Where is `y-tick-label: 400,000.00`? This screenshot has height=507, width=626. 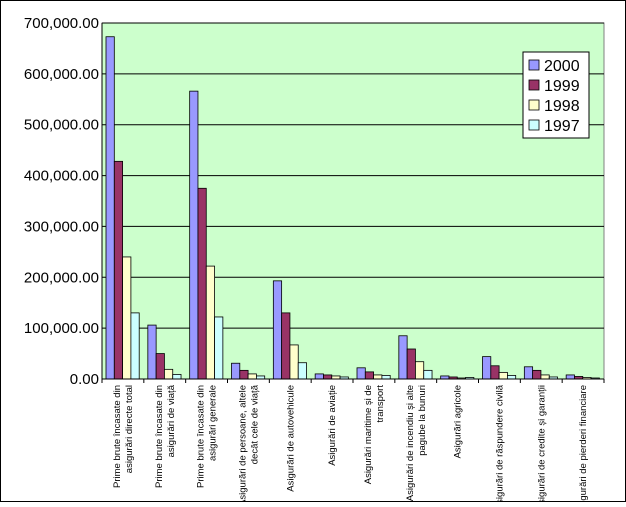 y-tick-label: 400,000.00 is located at coordinates (61, 176).